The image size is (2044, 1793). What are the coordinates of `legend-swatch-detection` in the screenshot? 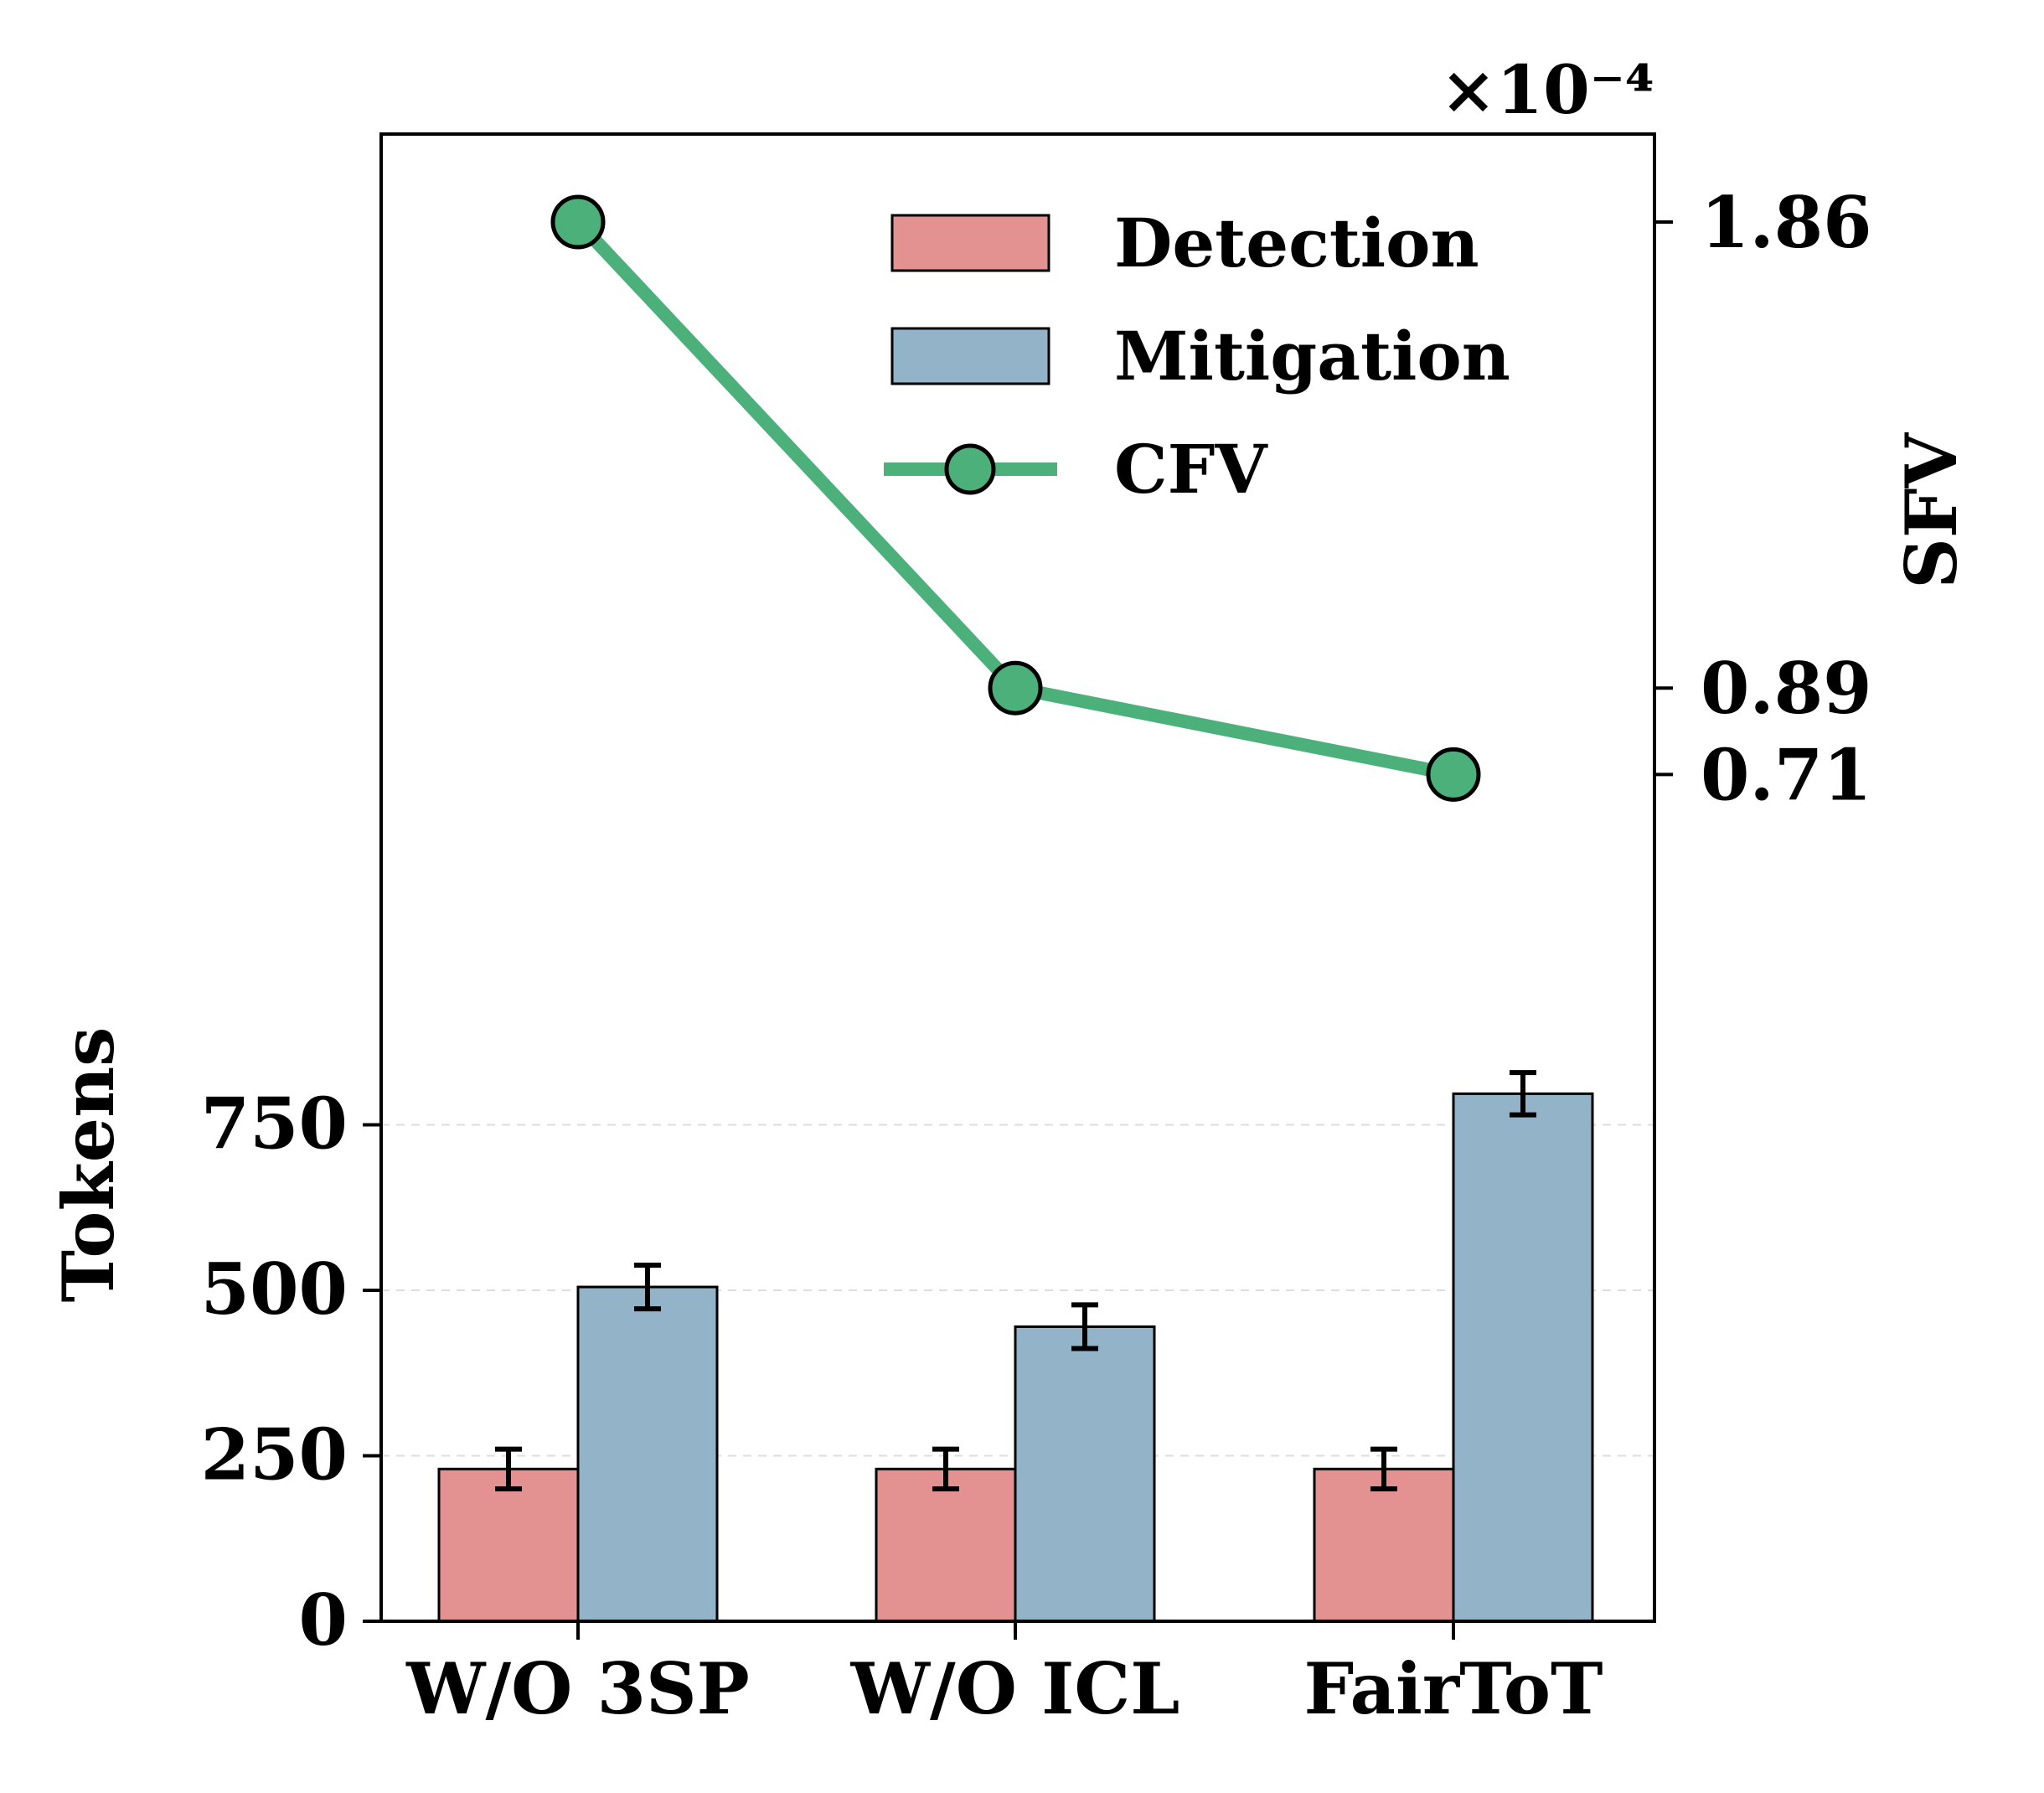 It's located at (970, 243).